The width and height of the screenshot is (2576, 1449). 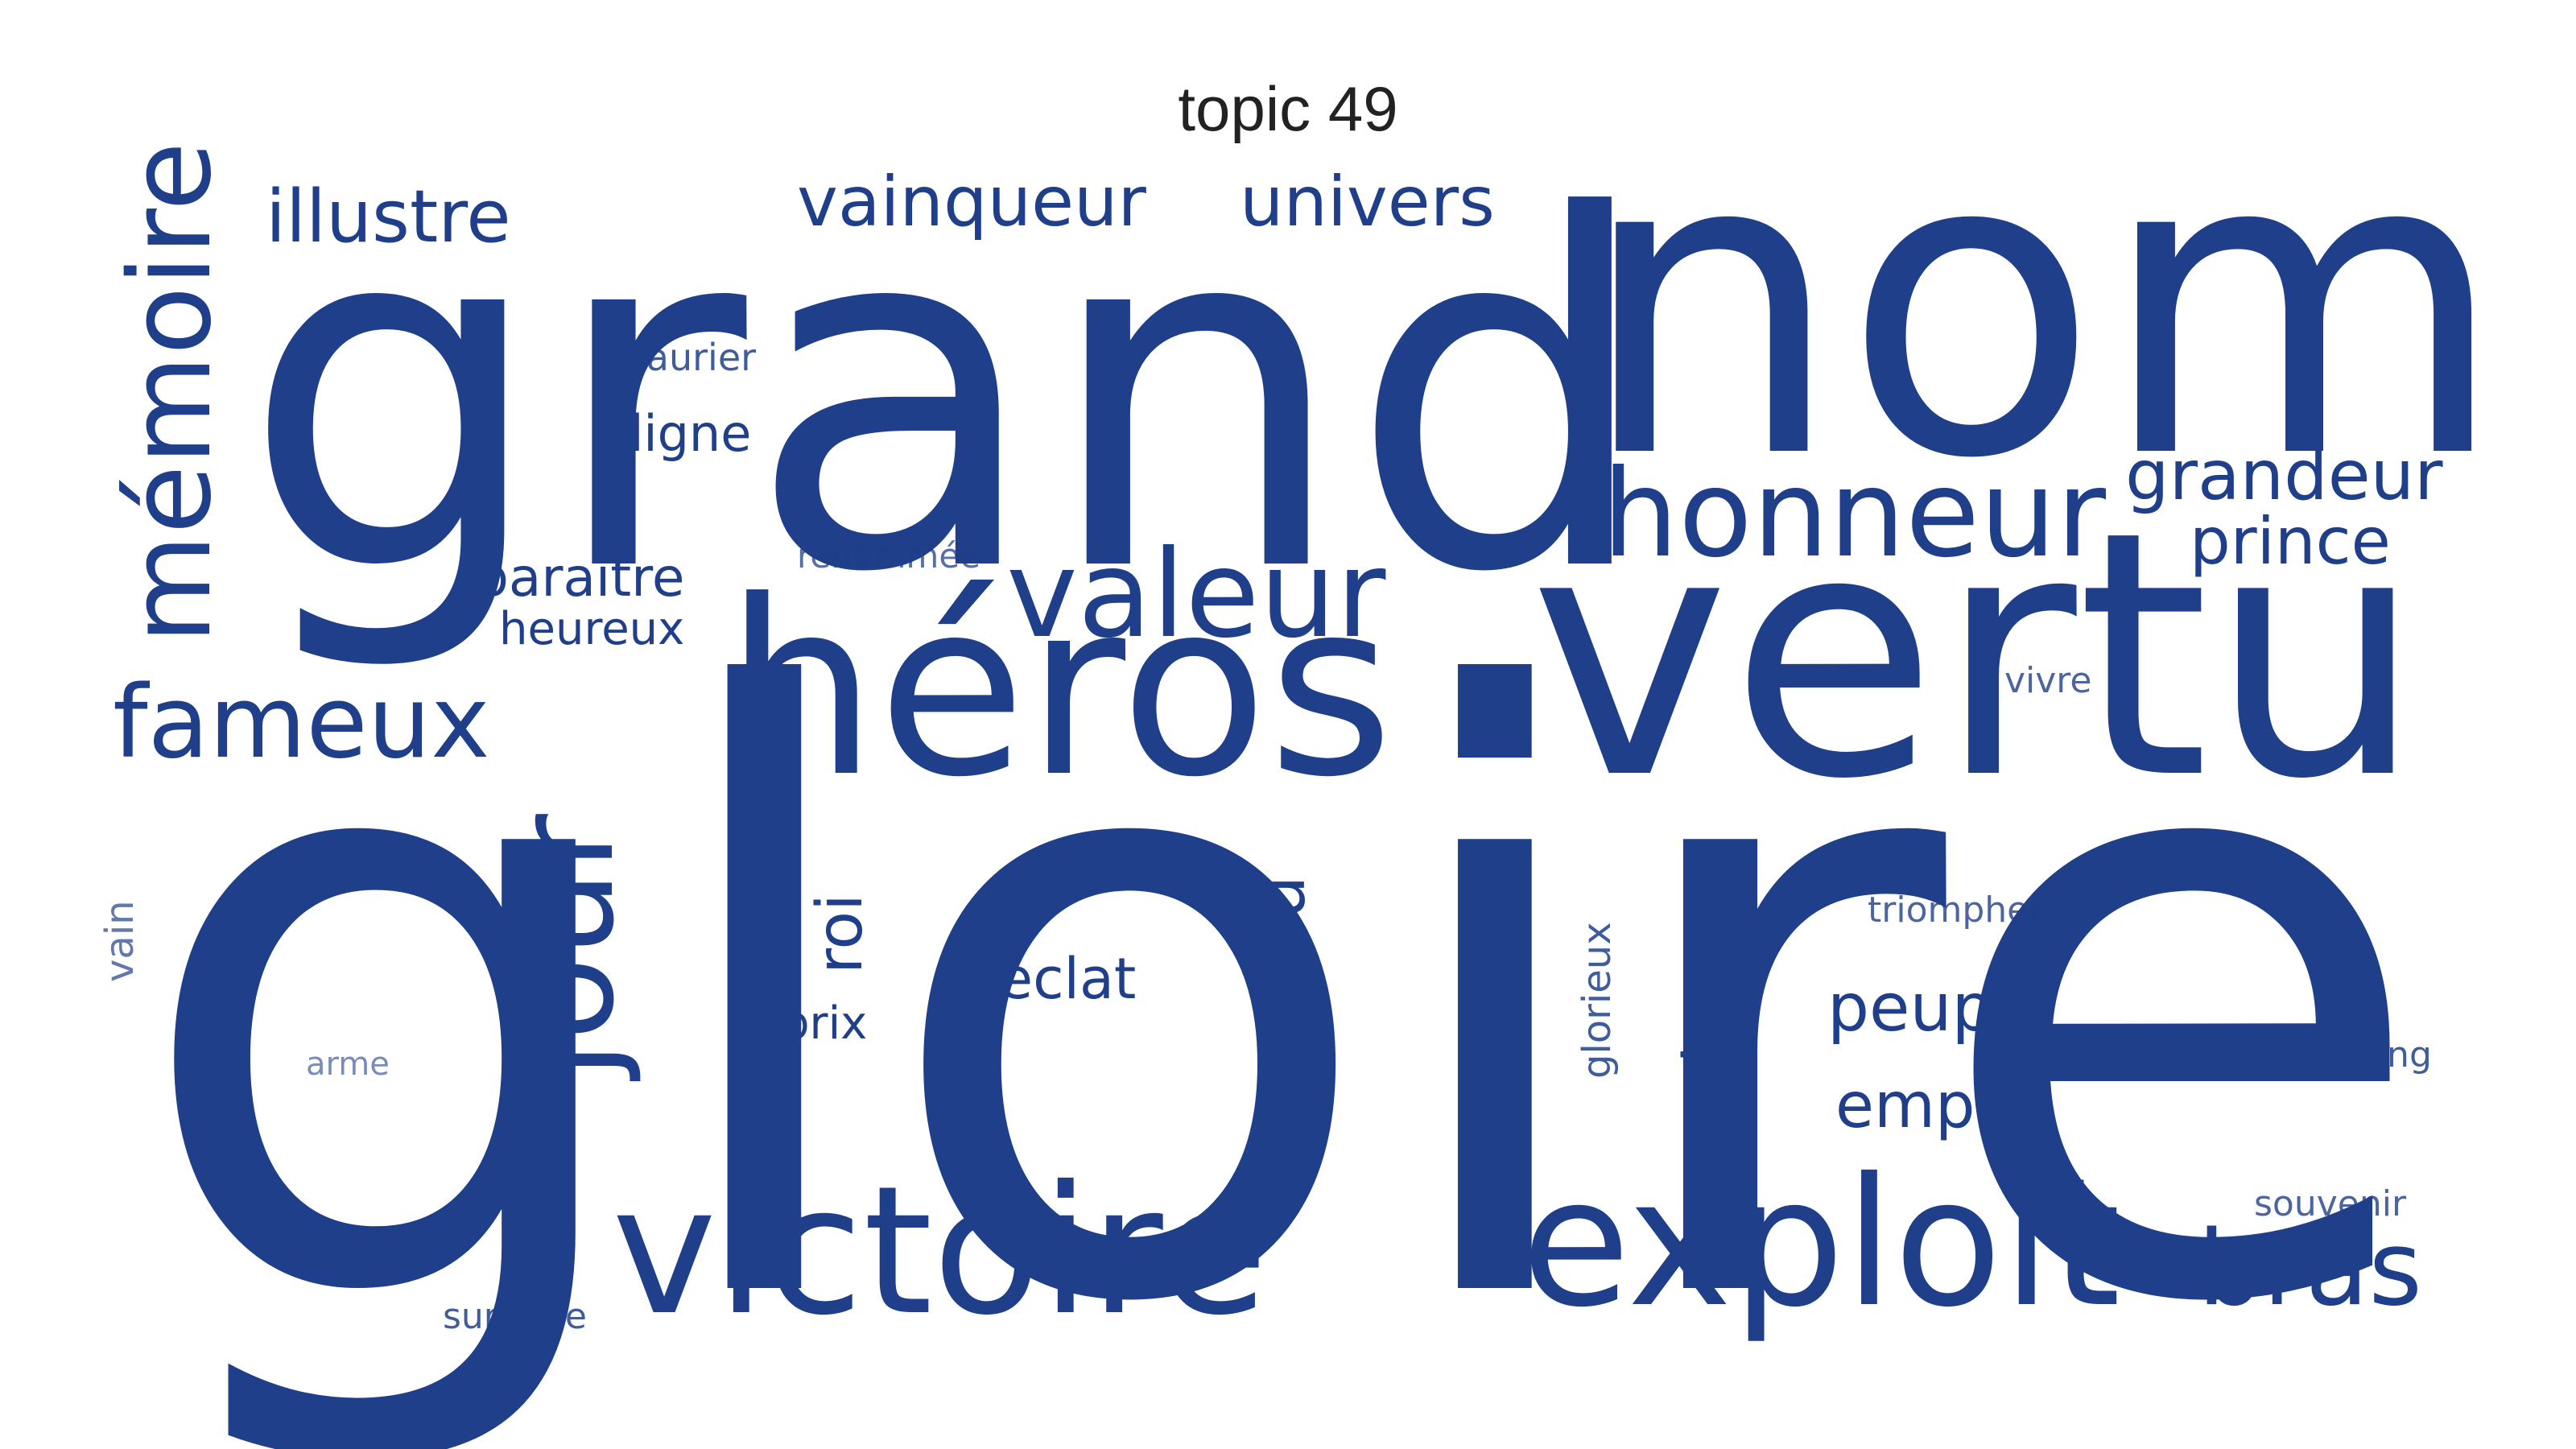 I want to click on word-lieu: lieu, so click(x=252, y=1202).